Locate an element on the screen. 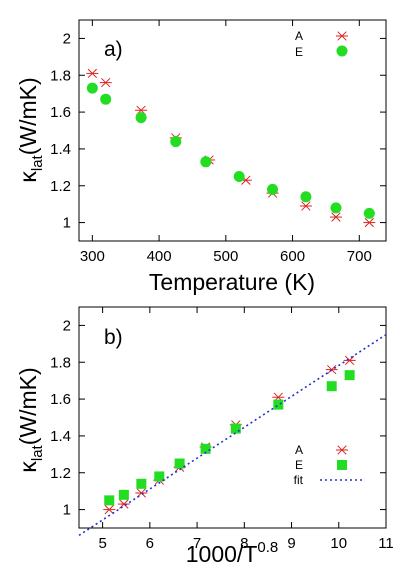 This screenshot has width=415, height=581. x-tick-label: 9 is located at coordinates (291, 543).